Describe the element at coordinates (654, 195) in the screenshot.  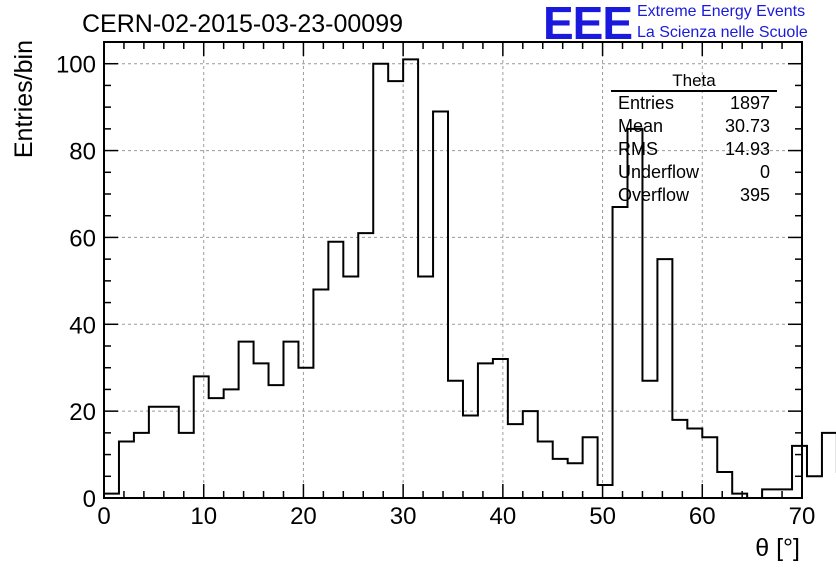
I see `stats-label: Overflow` at that location.